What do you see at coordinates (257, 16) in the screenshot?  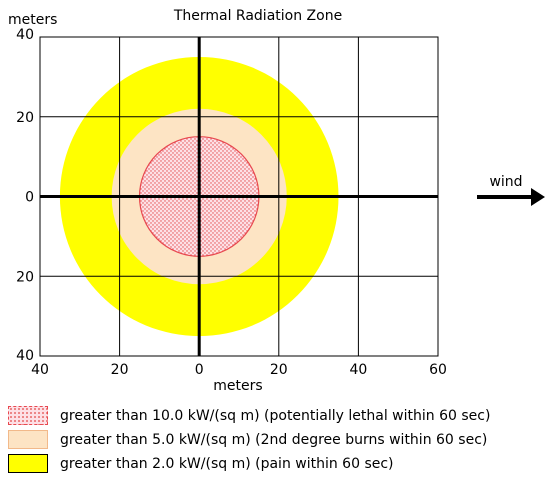 I see `chart-title: Thermal Radiation Zone` at bounding box center [257, 16].